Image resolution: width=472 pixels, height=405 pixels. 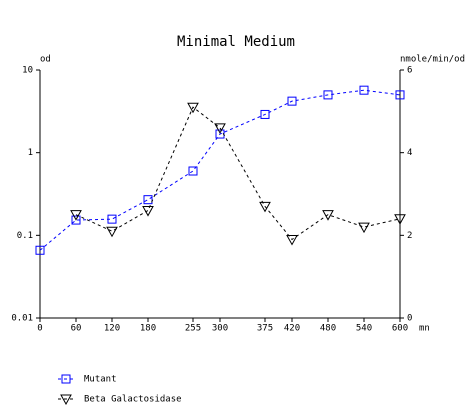 What do you see at coordinates (409, 71) in the screenshot?
I see `y2-tick-label: 6` at bounding box center [409, 71].